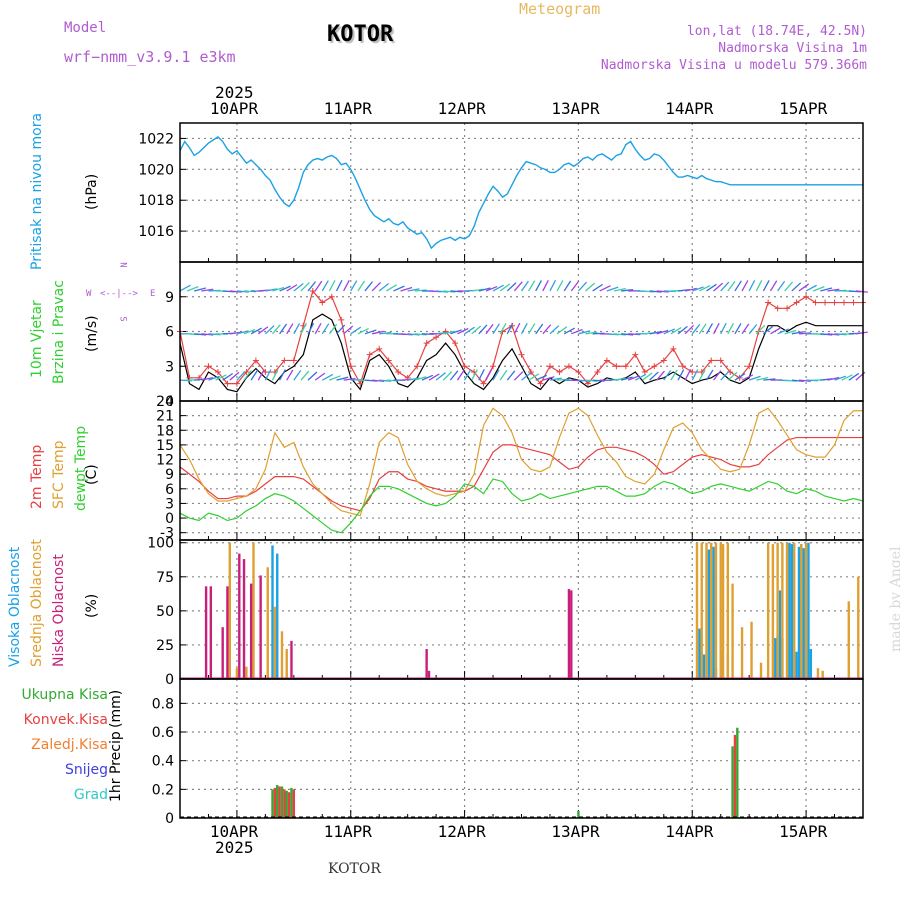 The width and height of the screenshot is (900, 900). Describe the element at coordinates (803, 831) in the screenshot. I see `day-label-bottom: 15APR` at that location.